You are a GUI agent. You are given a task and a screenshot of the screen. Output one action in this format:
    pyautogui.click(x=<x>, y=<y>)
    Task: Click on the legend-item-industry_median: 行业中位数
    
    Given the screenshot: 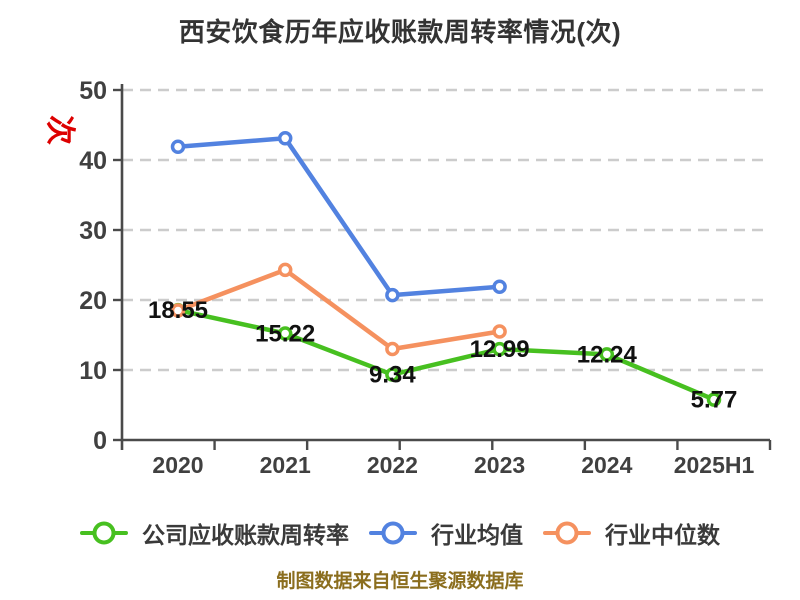 What is the action you would take?
    pyautogui.click(x=631, y=533)
    